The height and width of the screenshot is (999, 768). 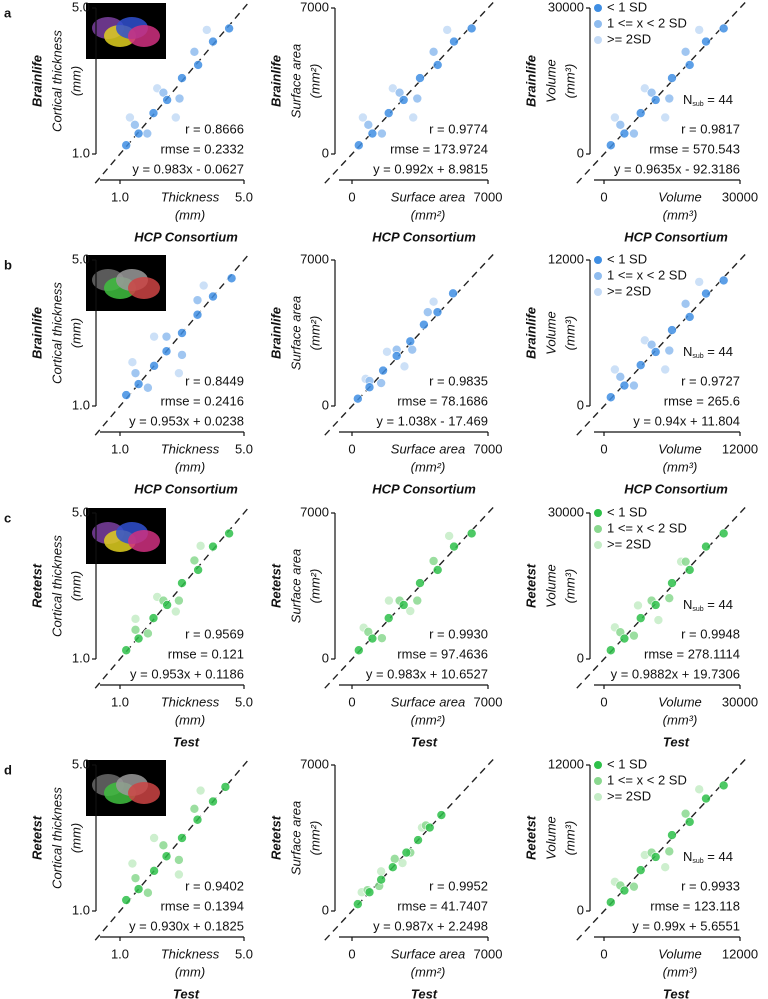 What do you see at coordinates (187, 673) in the screenshot?
I see `stat-text: y = 0.953x + 0.1186` at bounding box center [187, 673].